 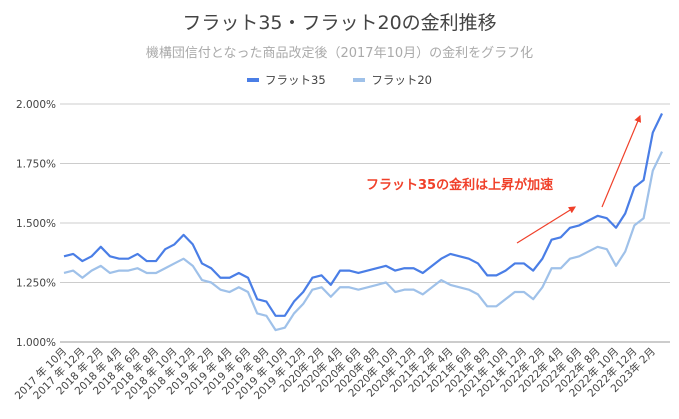 I want to click on y-tick-label: 1.750%, so click(x=36, y=165).